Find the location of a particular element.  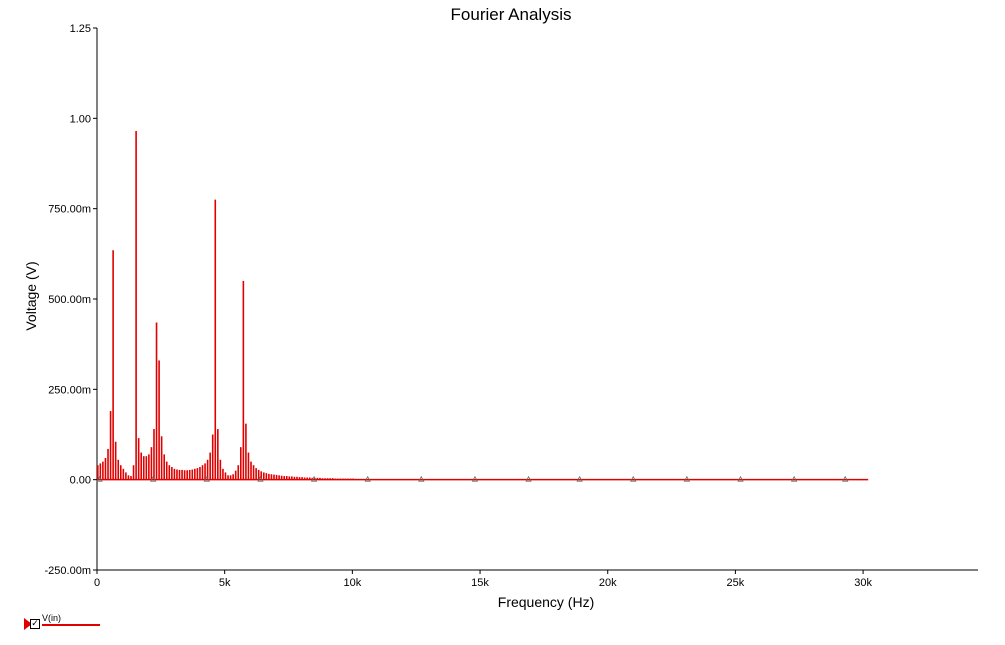

legend-series-line is located at coordinates (71, 625).